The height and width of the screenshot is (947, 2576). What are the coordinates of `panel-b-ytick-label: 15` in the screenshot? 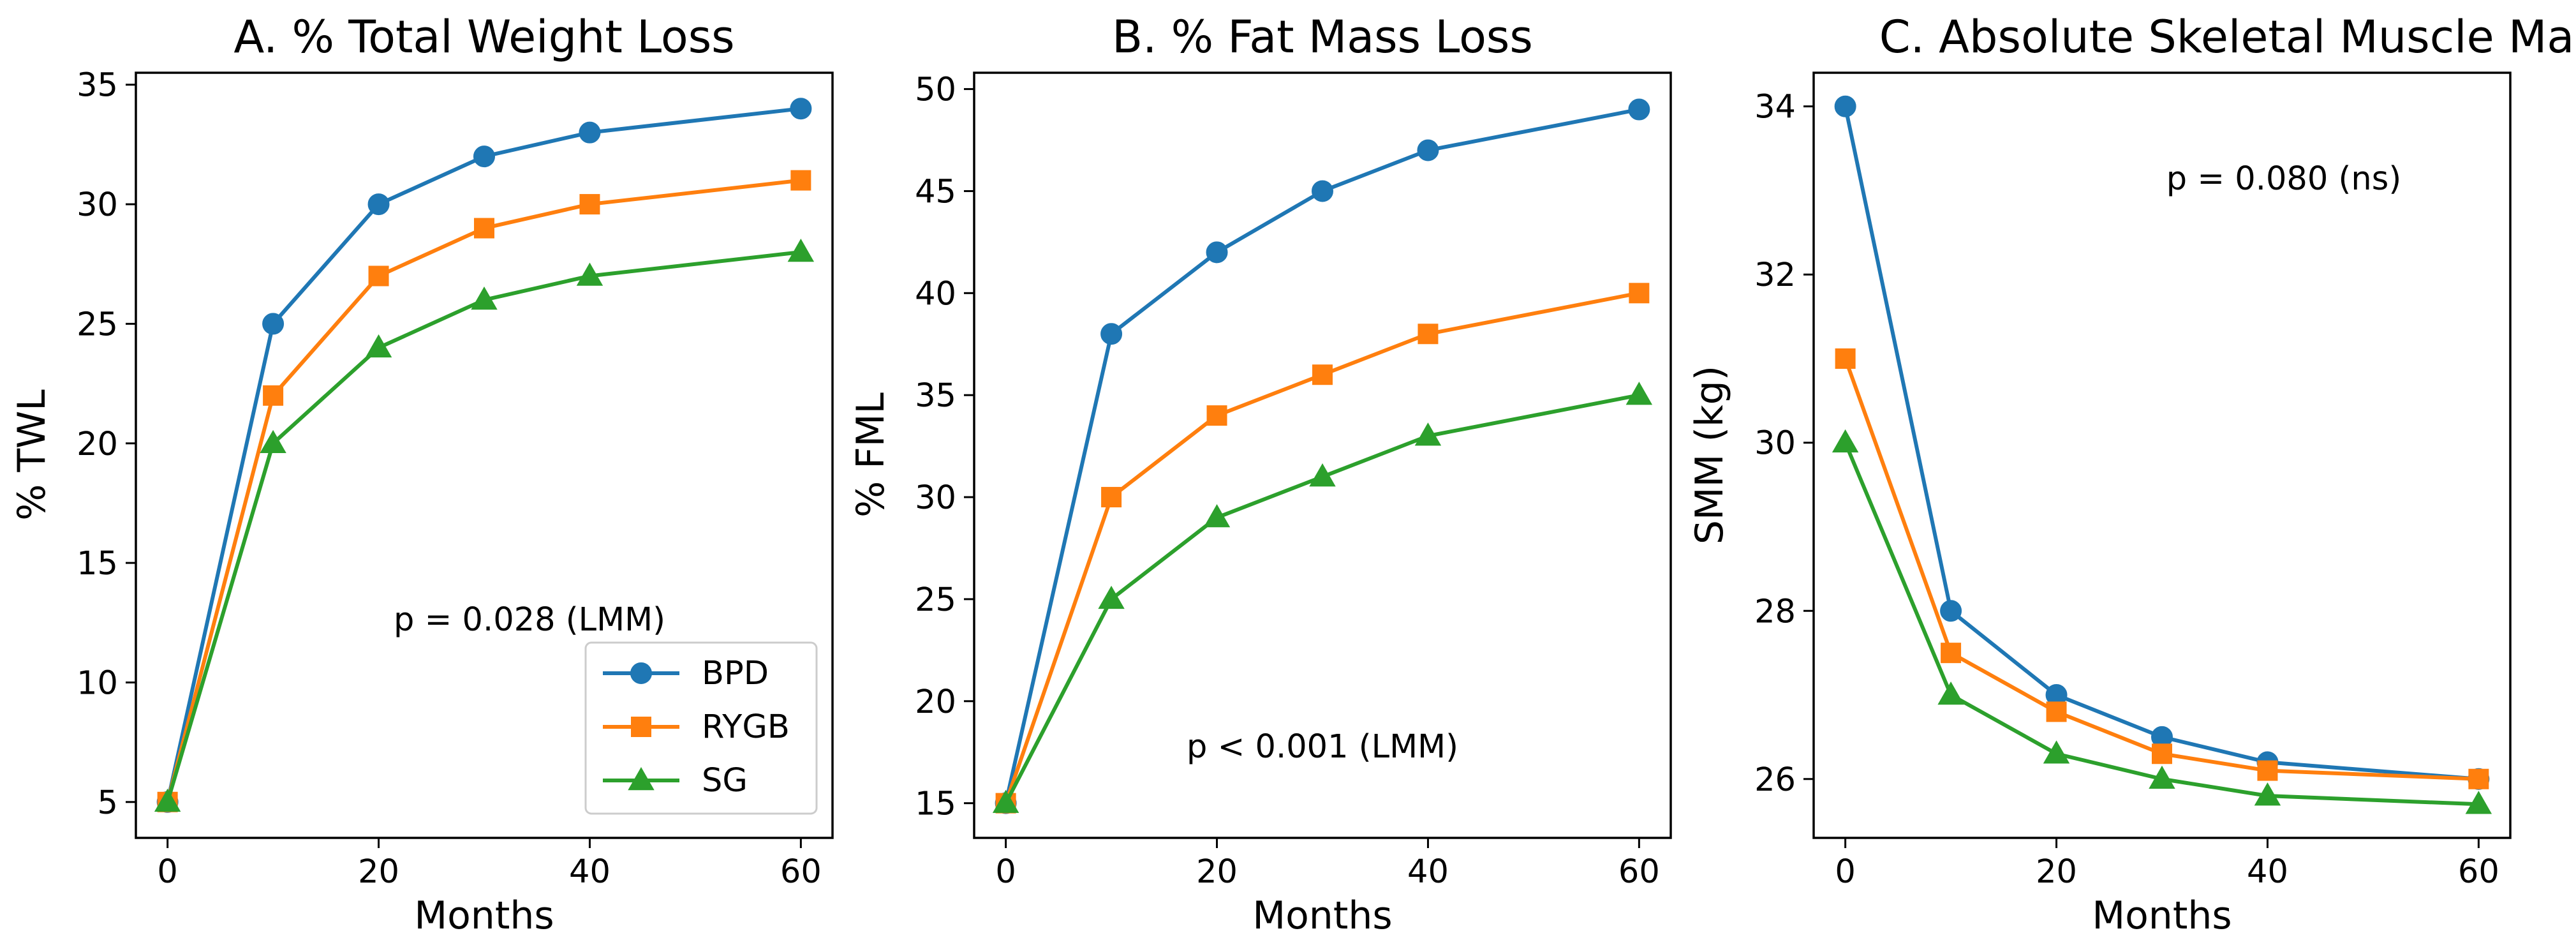 It's located at (935, 805).